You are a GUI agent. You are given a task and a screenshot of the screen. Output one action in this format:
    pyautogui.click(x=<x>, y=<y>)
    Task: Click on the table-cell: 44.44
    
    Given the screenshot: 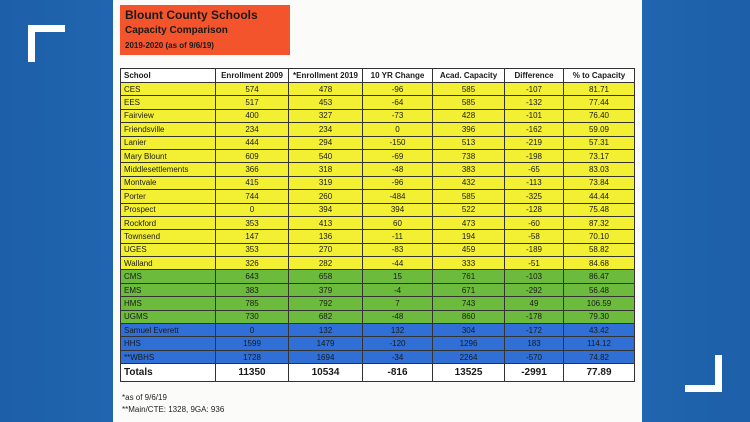 What is the action you would take?
    pyautogui.click(x=599, y=196)
    